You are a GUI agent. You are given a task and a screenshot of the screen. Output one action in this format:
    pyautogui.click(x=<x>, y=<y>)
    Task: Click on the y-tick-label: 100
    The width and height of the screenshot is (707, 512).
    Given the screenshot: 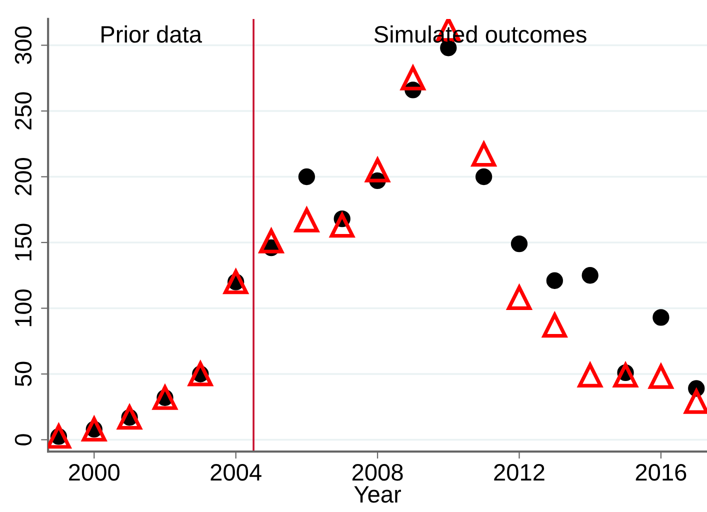 What is the action you would take?
    pyautogui.click(x=23, y=307)
    